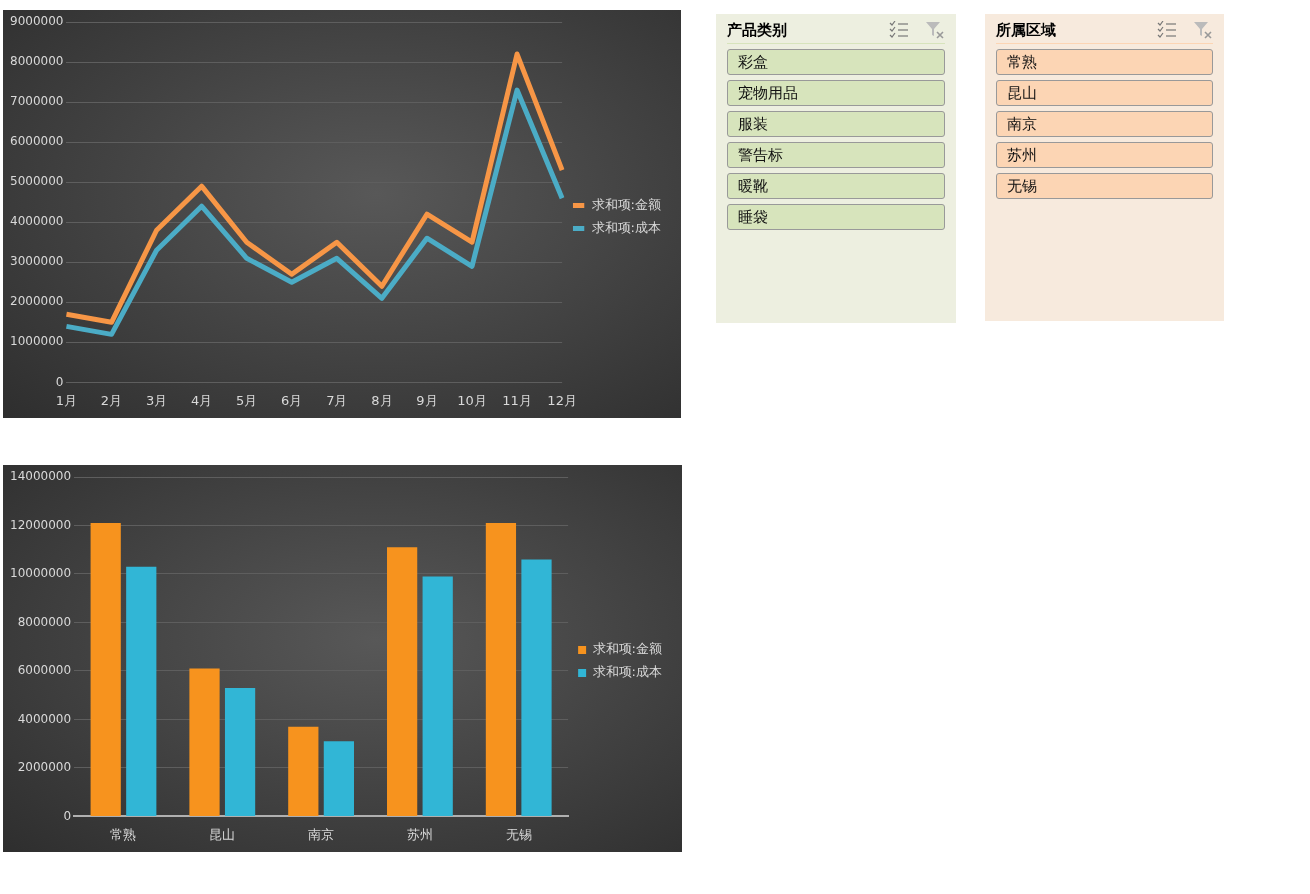 Image resolution: width=1310 pixels, height=894 pixels. What do you see at coordinates (472, 400) in the screenshot?
I see `x-tick-label: 10月` at bounding box center [472, 400].